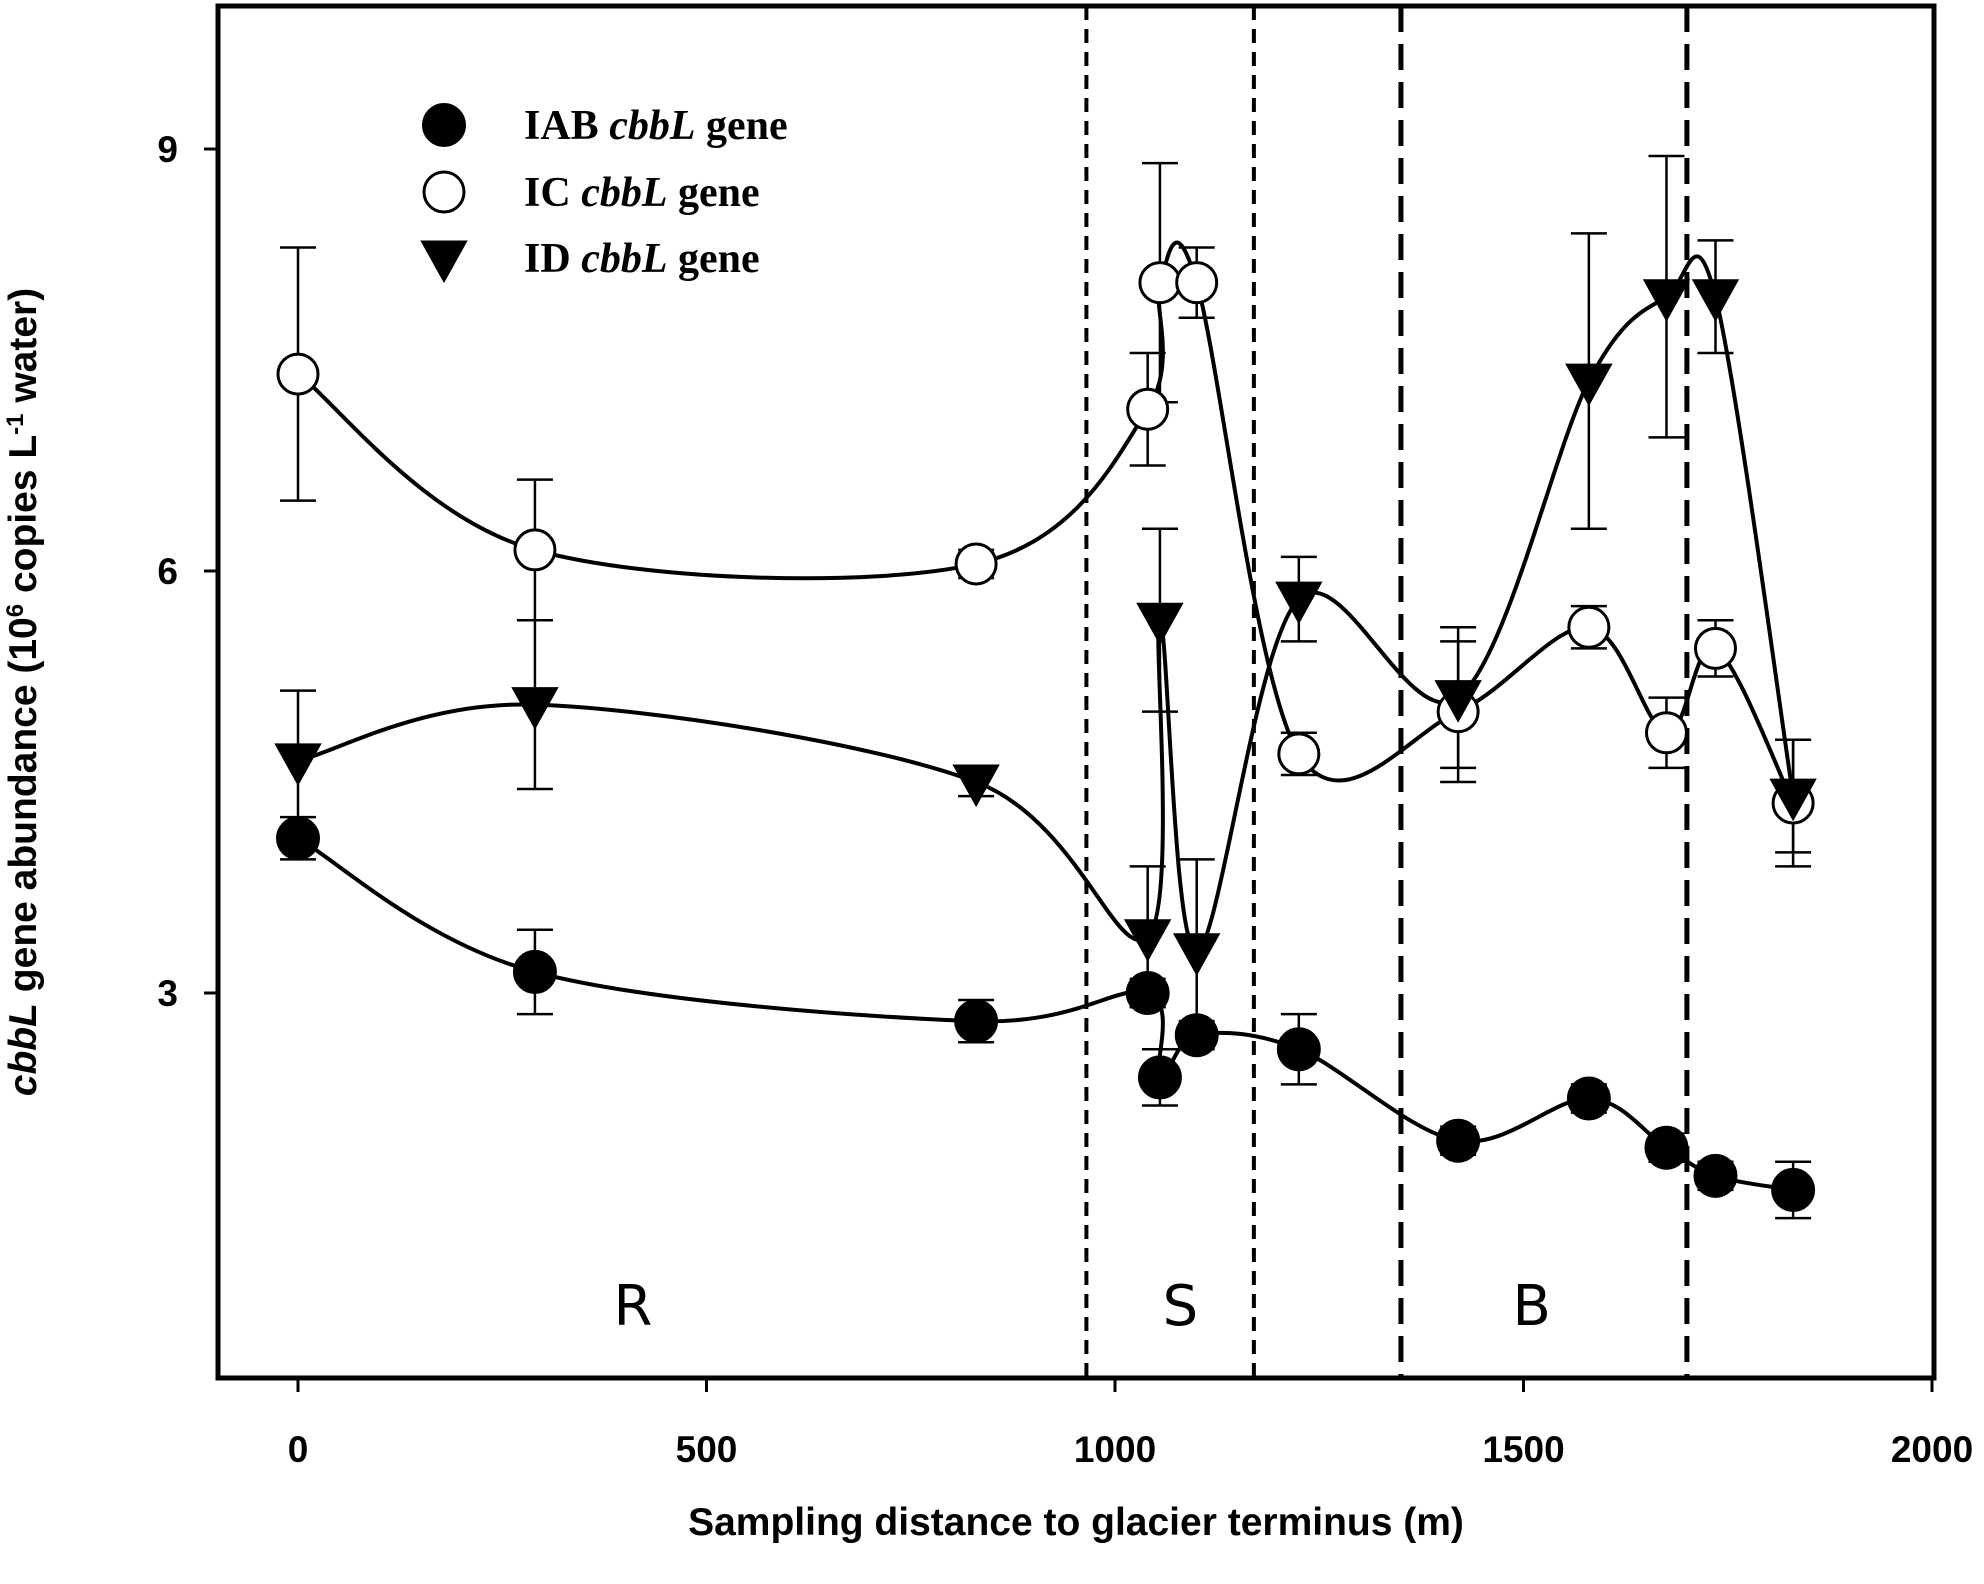  What do you see at coordinates (1523, 1449) in the screenshot?
I see `x-tick-label: 1500` at bounding box center [1523, 1449].